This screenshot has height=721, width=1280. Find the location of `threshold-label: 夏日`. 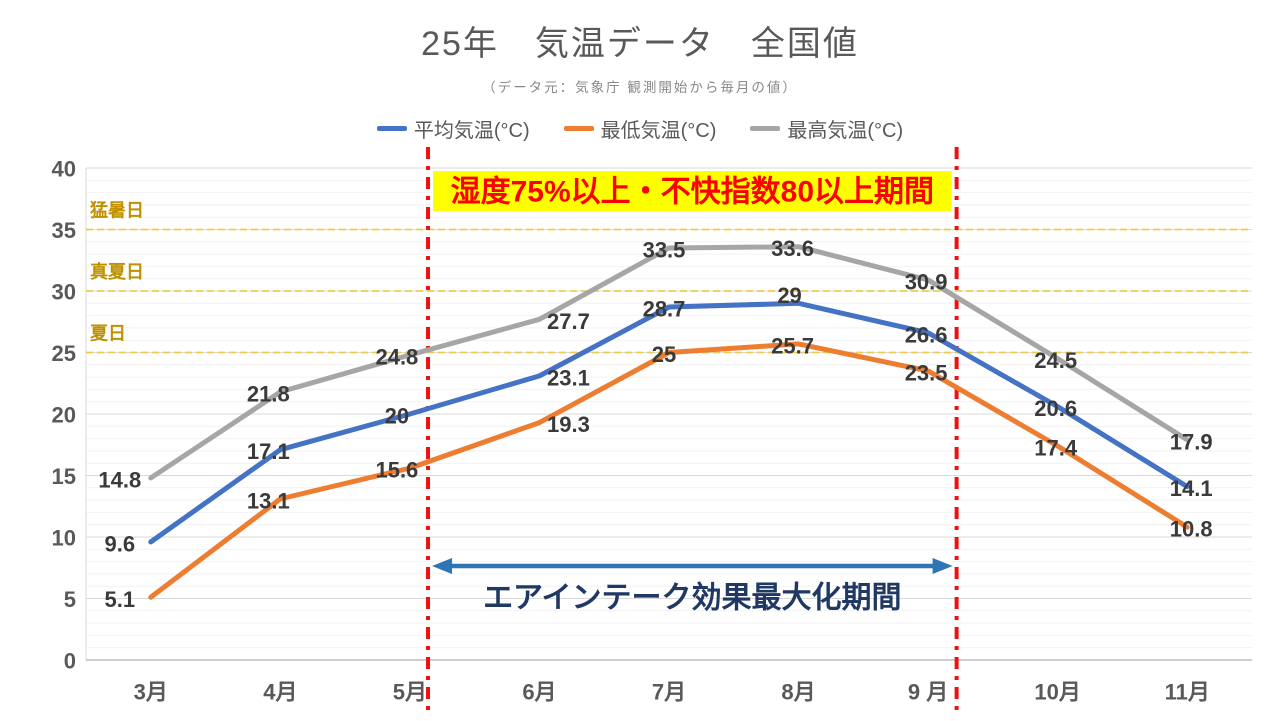

threshold-label: 夏日 is located at coordinates (108, 334).